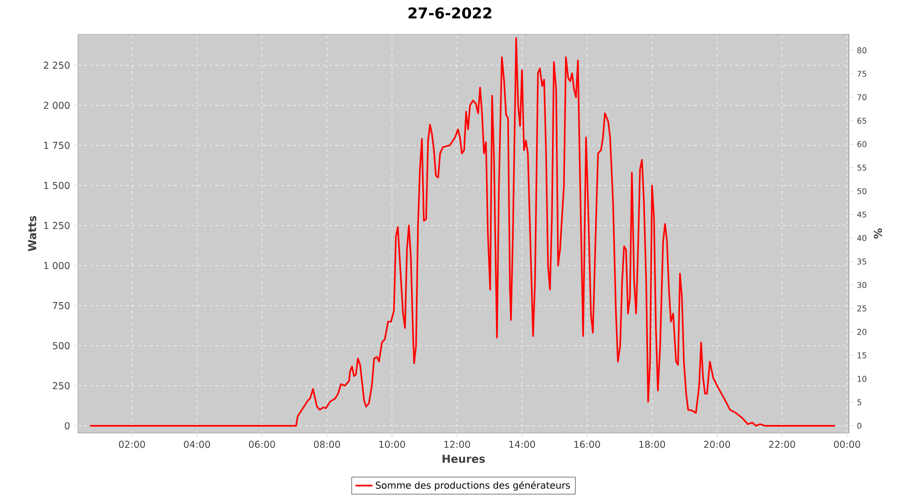 This screenshot has height=500, width=900. I want to click on y-tick-label: 0, so click(67, 426).